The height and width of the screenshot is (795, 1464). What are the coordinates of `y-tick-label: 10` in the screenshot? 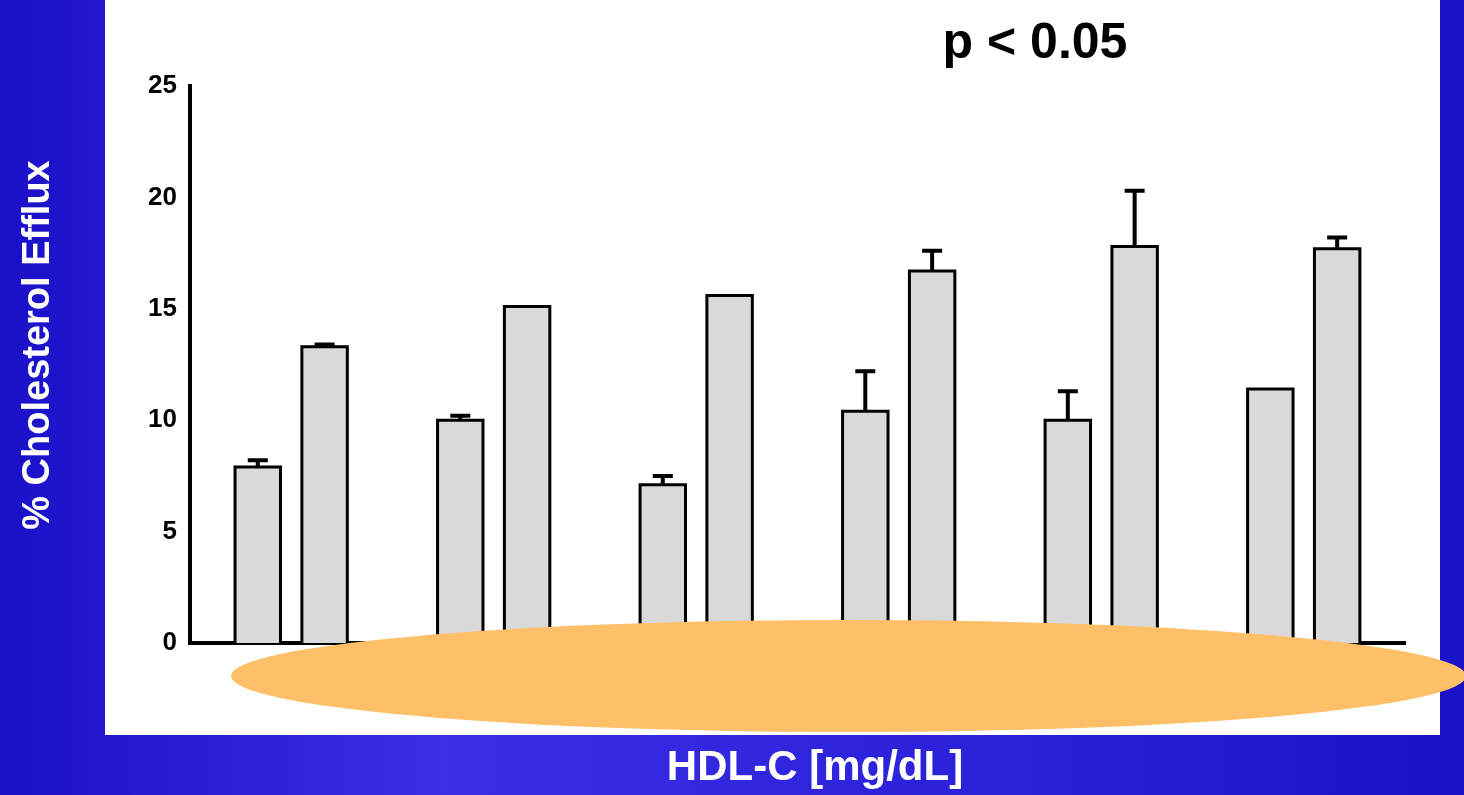 It's located at (162, 418).